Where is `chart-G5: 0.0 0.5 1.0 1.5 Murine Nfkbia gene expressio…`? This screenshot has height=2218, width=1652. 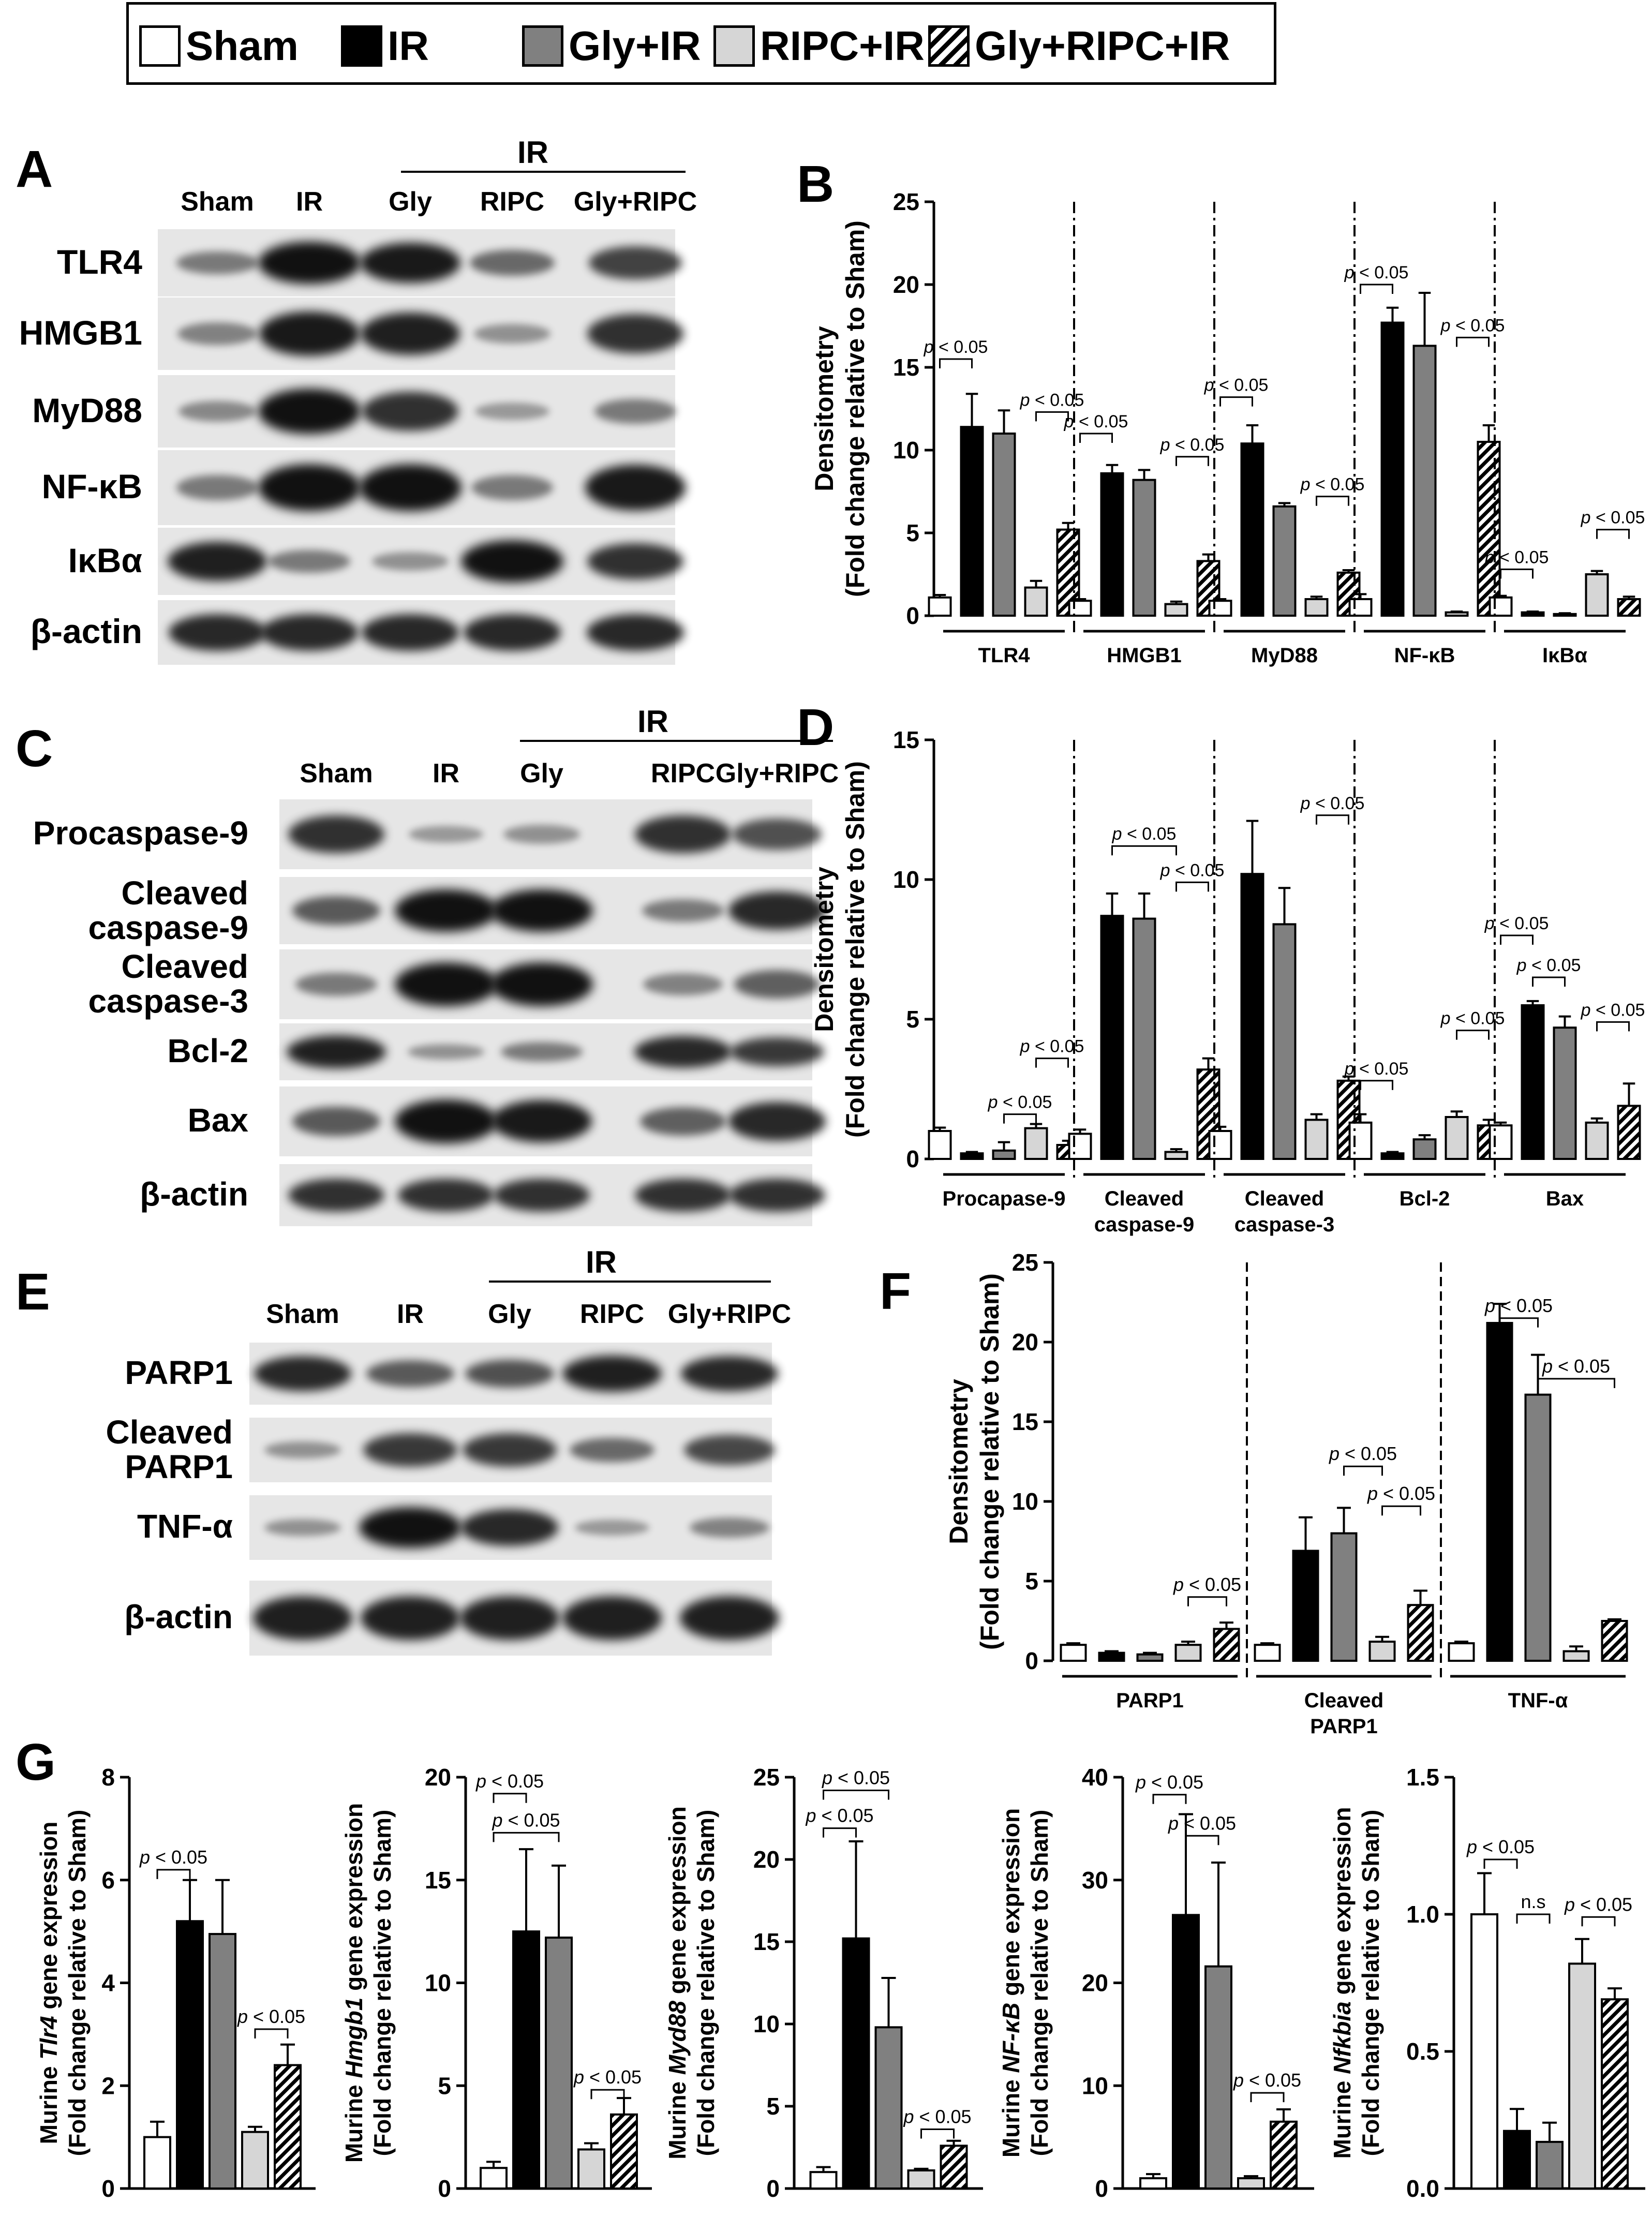 chart-G5: 0.0 0.5 1.0 1.5 Murine Nfkbia gene expressio… is located at coordinates (1487, 1983).